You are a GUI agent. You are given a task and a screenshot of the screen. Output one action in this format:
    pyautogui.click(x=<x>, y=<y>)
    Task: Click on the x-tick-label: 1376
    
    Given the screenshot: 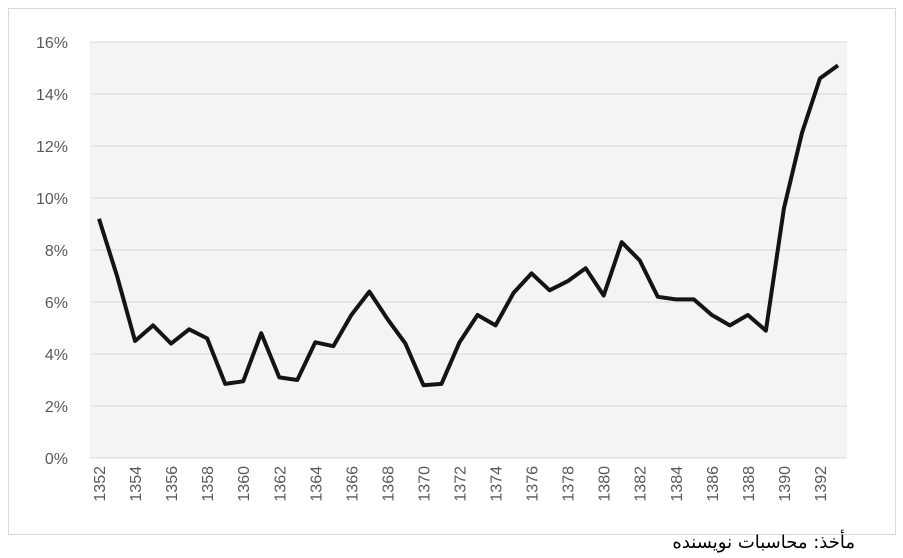 What is the action you would take?
    pyautogui.click(x=533, y=484)
    